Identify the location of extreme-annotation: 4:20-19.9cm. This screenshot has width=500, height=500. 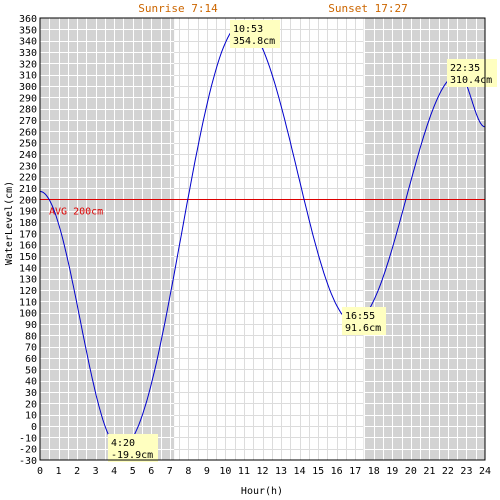
(133, 448).